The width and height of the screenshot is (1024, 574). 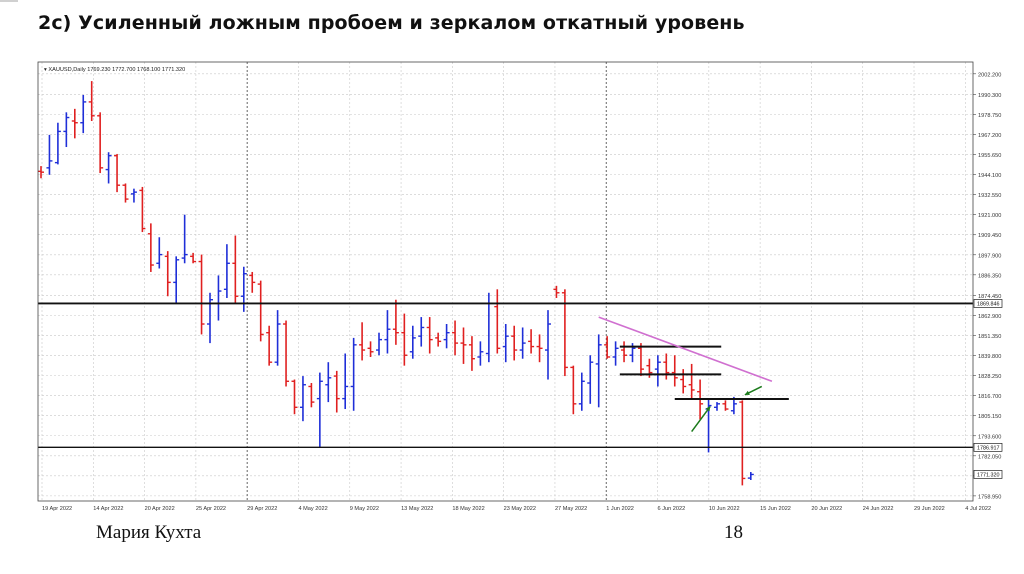 What do you see at coordinates (989, 96) in the screenshot?
I see `y-tick-label: 1990.300` at bounding box center [989, 96].